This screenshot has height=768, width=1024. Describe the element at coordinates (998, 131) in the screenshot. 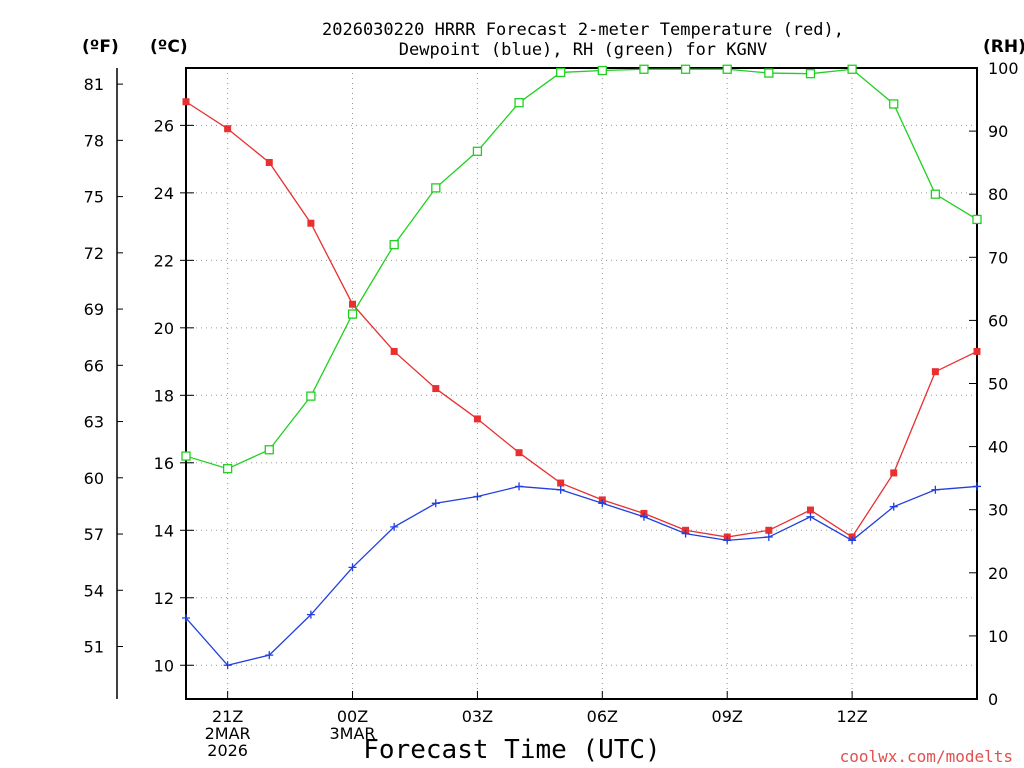

I see `rh-tick-label: 90` at that location.